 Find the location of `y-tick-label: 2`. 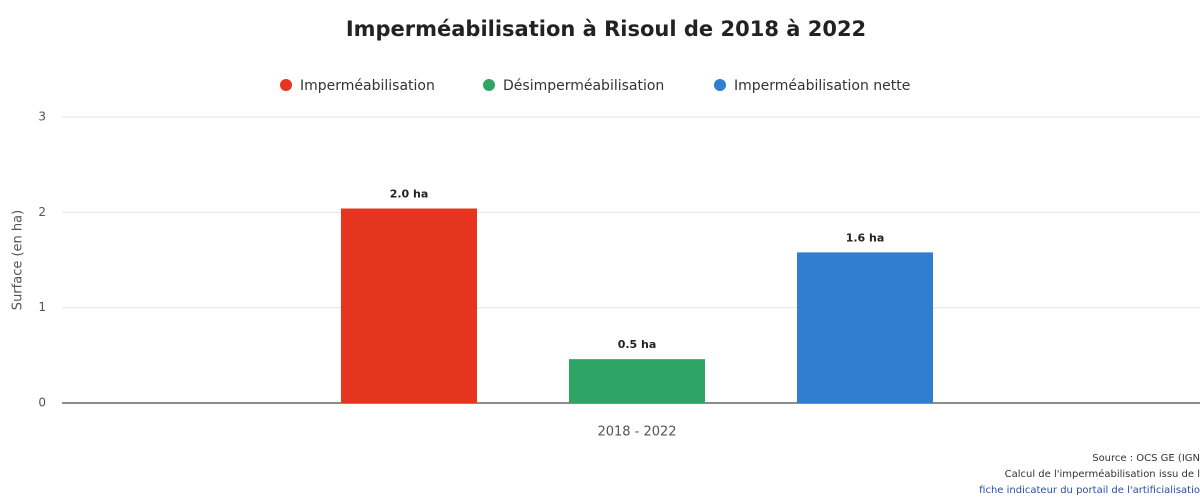

y-tick-label: 2 is located at coordinates (42, 212).